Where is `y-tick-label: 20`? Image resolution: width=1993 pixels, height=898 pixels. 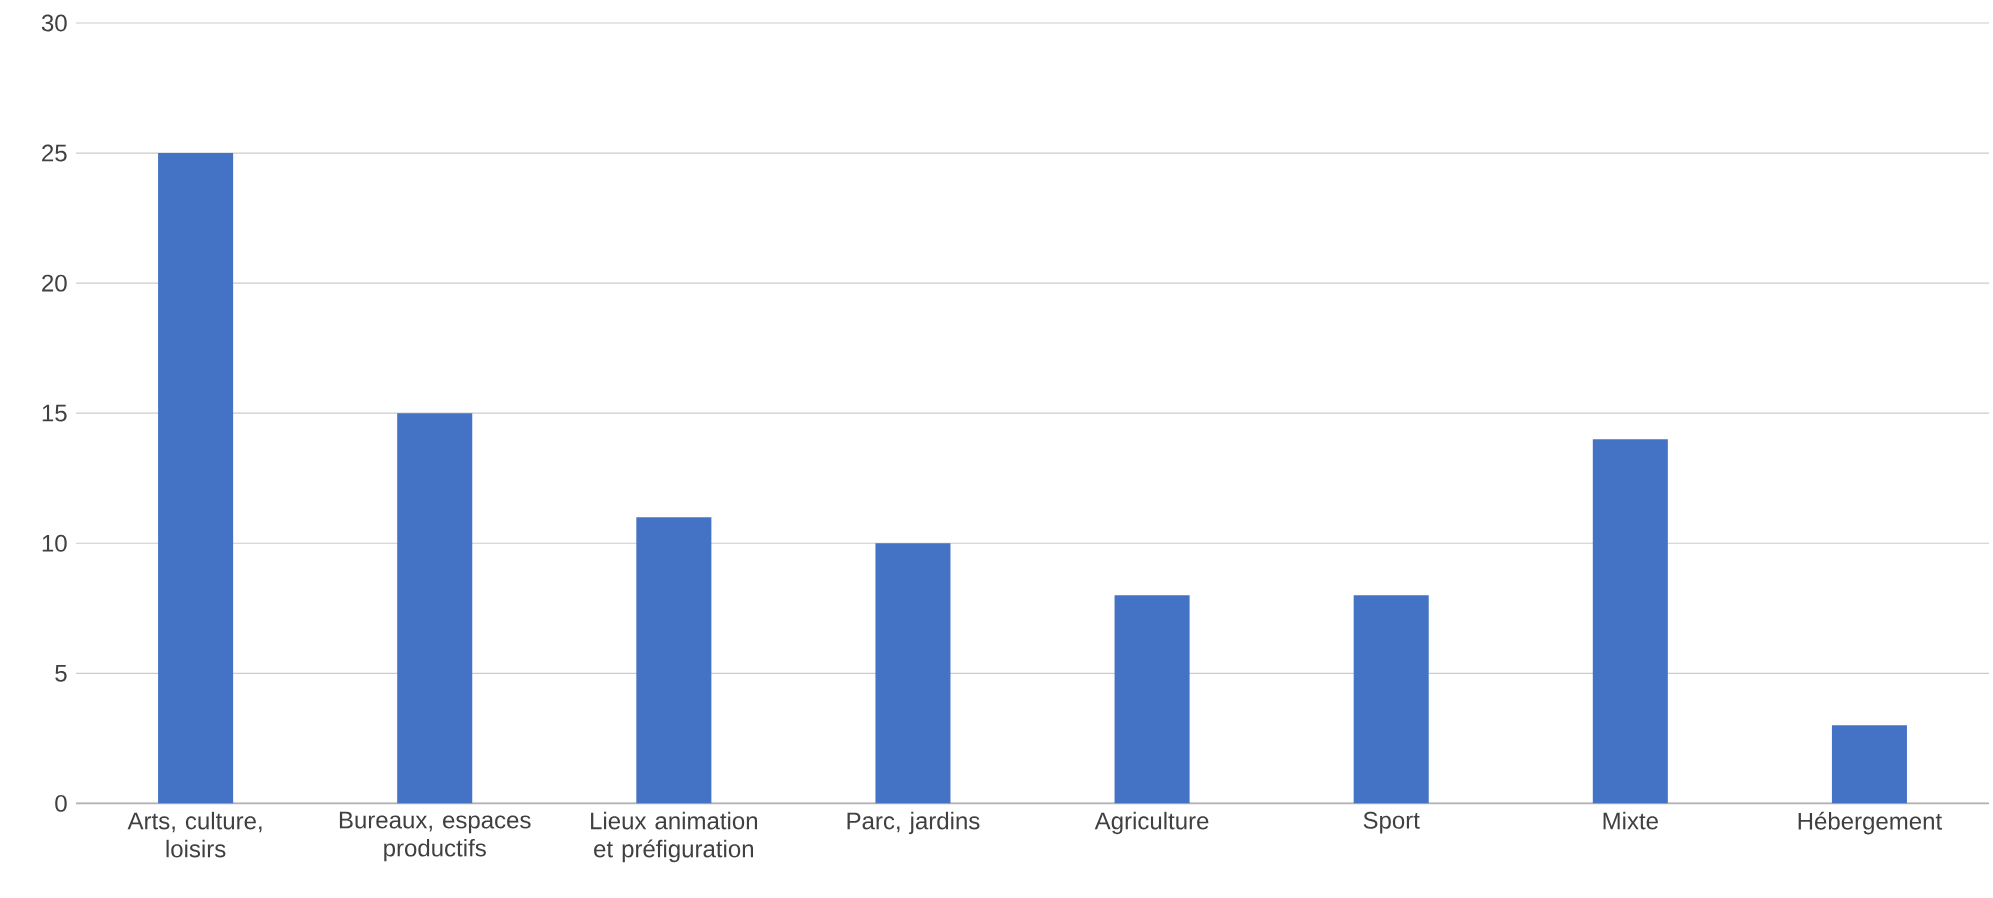 y-tick-label: 20 is located at coordinates (54, 283).